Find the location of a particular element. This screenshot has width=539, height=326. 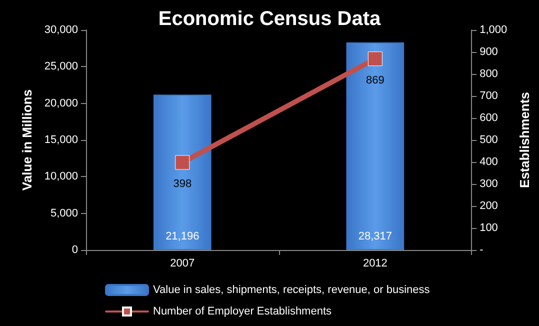

y2-tick-label: 100 is located at coordinates (489, 228).